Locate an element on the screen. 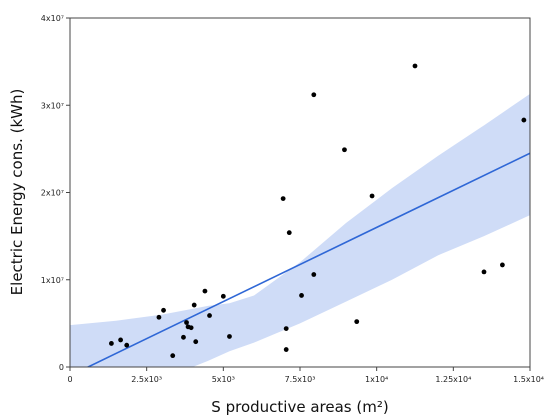 This screenshot has width=550, height=420. y-tick-label: 2x10⁷ is located at coordinates (52, 193).